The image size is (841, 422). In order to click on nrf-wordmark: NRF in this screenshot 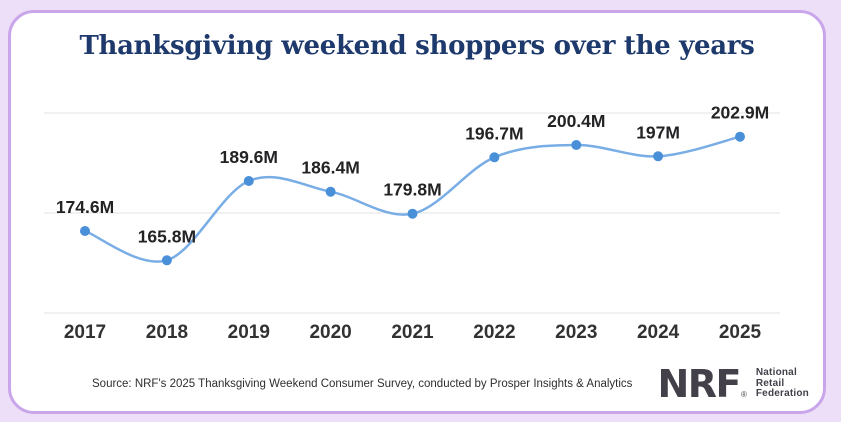, I will do `click(699, 384)`.